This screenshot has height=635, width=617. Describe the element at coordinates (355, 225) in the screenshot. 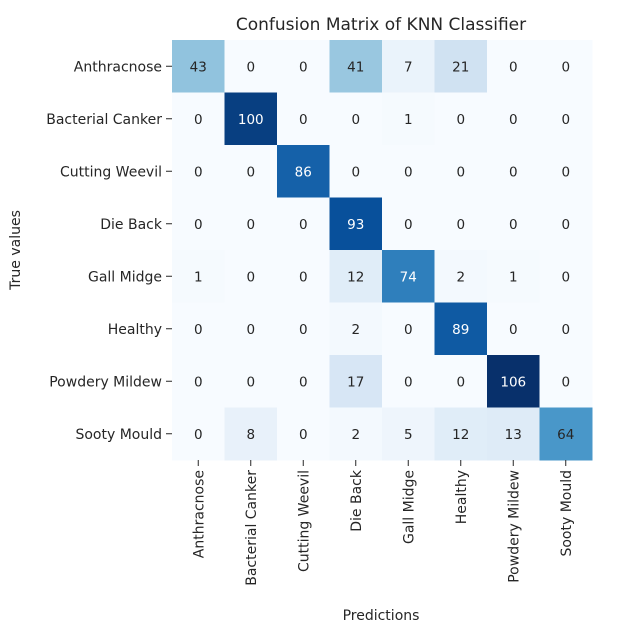

I see `cell-value-label: 93` at that location.